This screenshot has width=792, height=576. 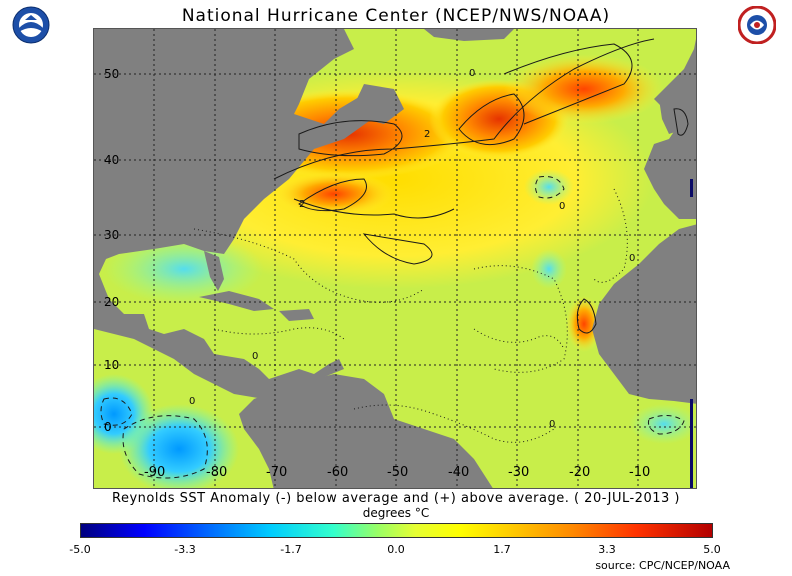 I want to click on color-scale-tick: -1.7, so click(x=291, y=549).